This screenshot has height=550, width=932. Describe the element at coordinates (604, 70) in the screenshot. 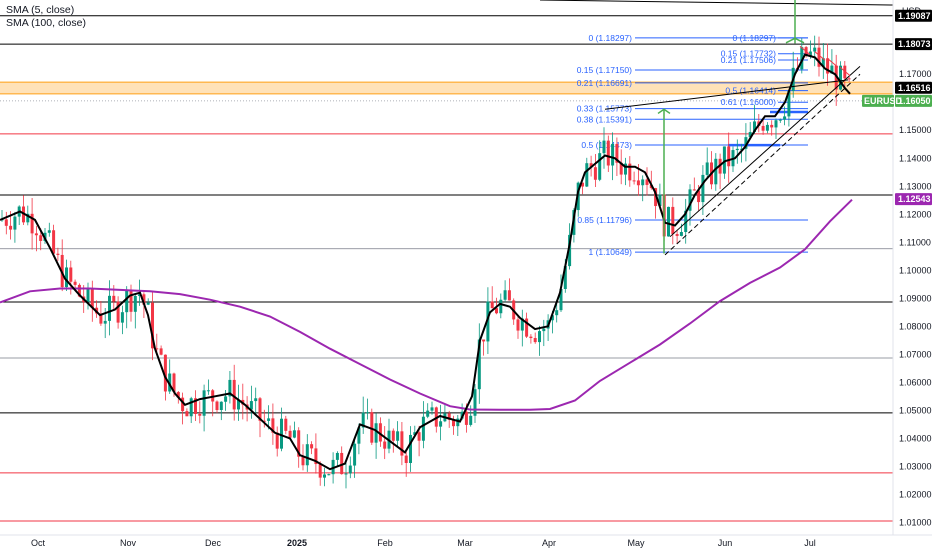

I see `fib-level-label: 0.15 (1.17150)` at that location.